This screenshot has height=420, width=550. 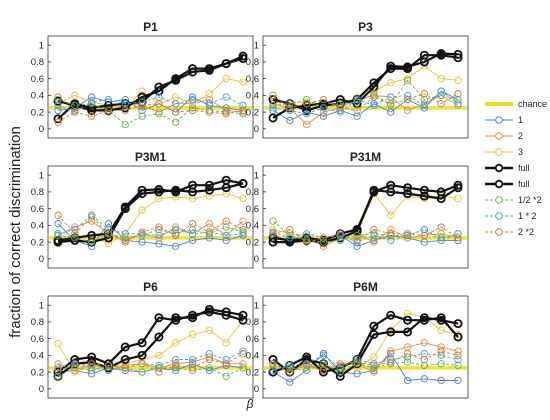 What do you see at coordinates (37, 226) in the screenshot?
I see `y-tick-label: 0.4` at bounding box center [37, 226].